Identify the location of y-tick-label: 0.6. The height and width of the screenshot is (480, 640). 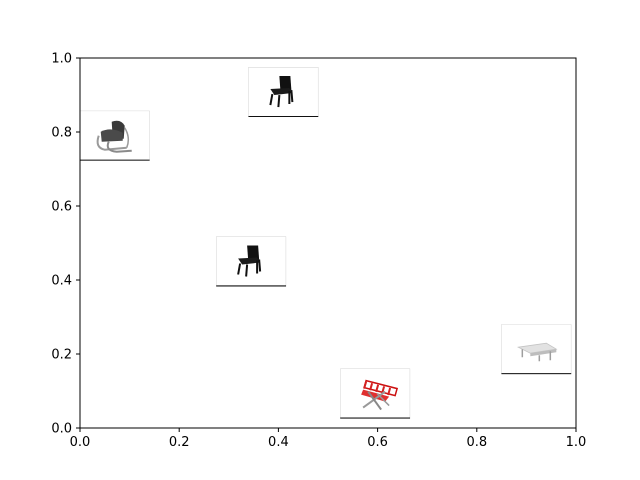
(61, 207).